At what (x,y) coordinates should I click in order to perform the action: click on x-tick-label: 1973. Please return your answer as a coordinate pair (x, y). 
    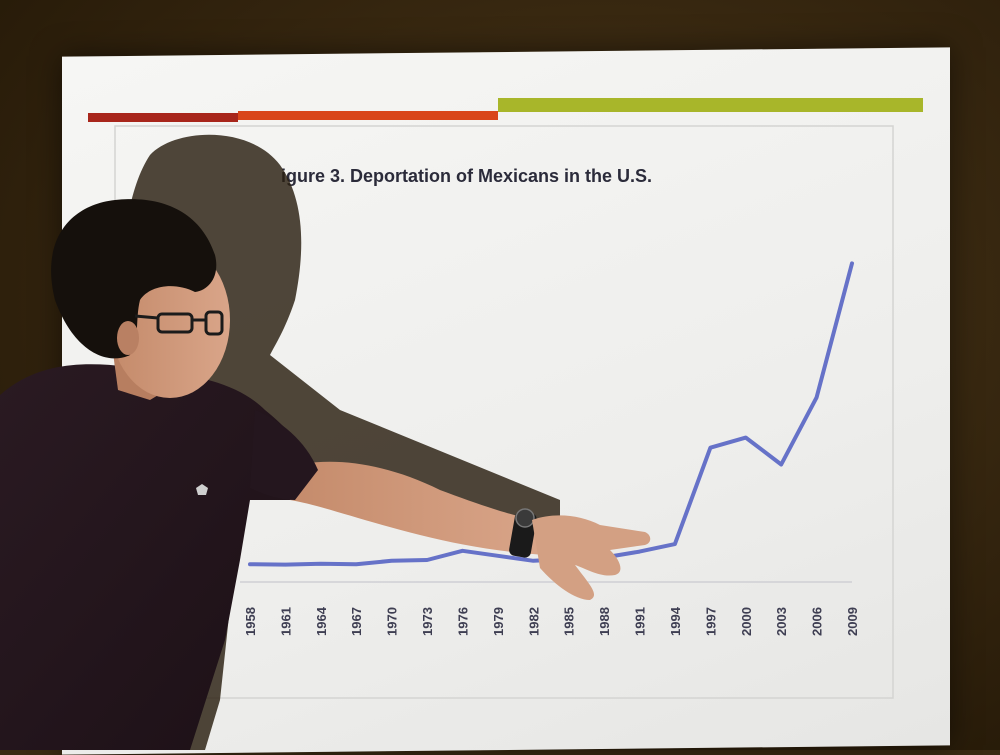
    Looking at the image, I should click on (427, 621).